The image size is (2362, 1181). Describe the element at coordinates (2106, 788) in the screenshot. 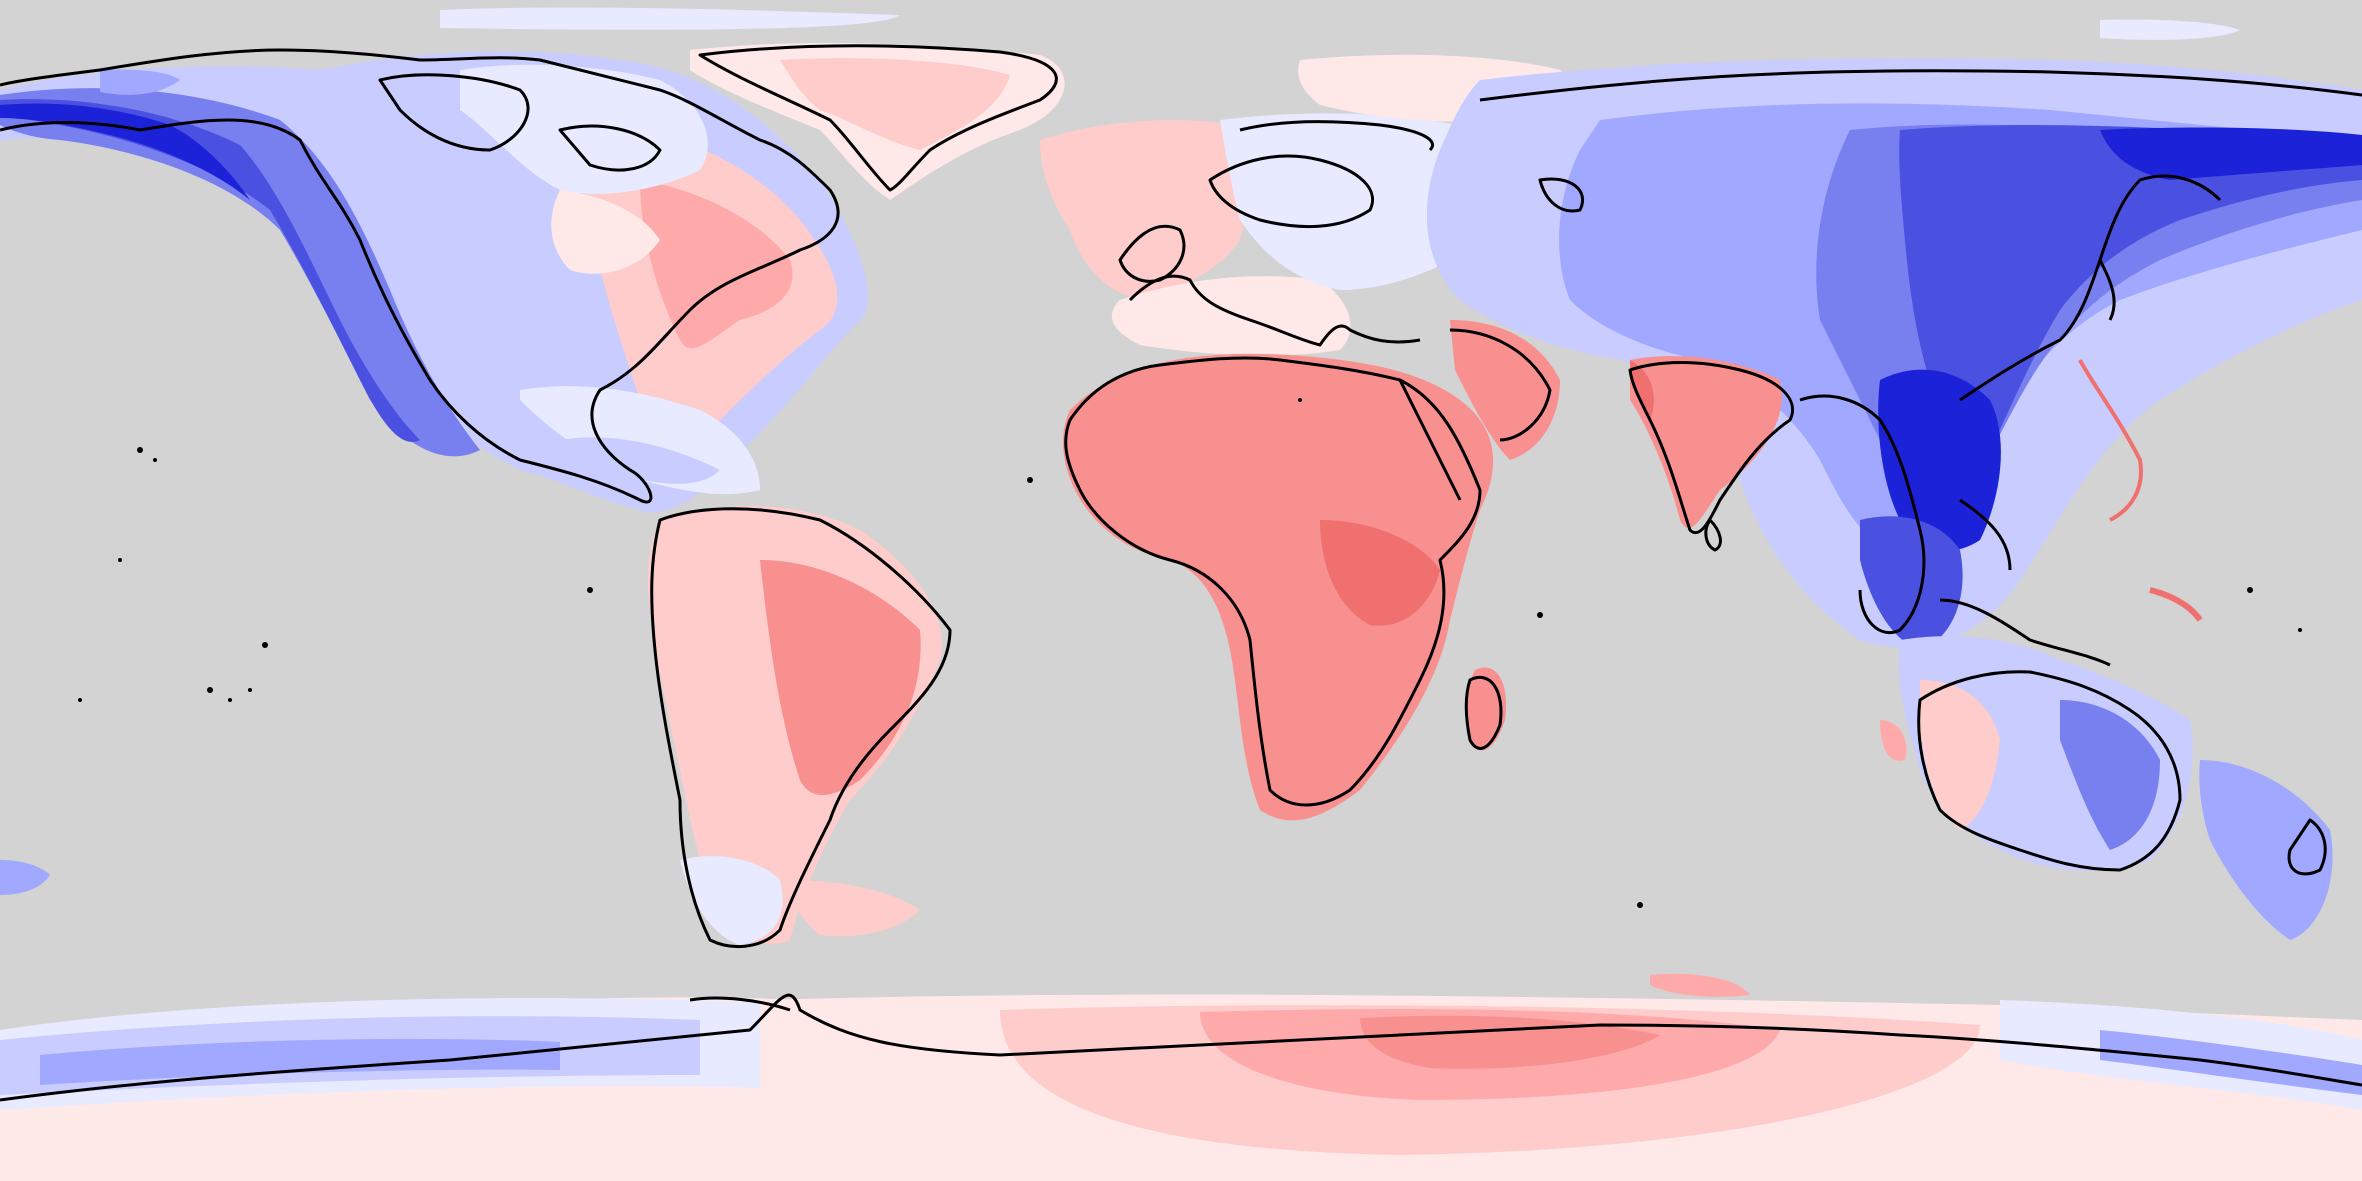

I see `australia-region` at that location.